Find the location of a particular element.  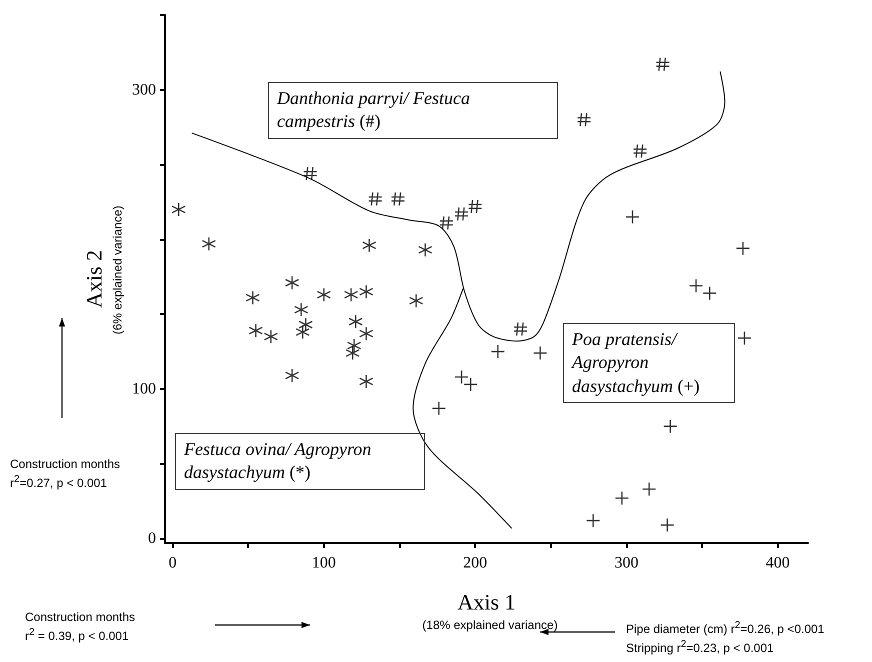

x-tick-label: 400 is located at coordinates (778, 563).